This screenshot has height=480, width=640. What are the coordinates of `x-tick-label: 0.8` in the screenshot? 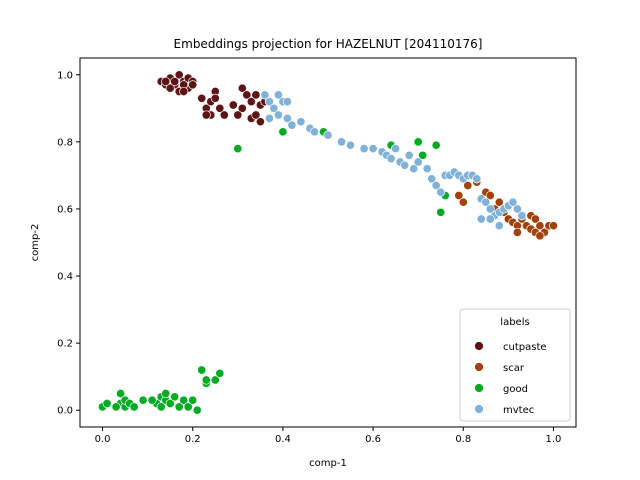 It's located at (463, 439).